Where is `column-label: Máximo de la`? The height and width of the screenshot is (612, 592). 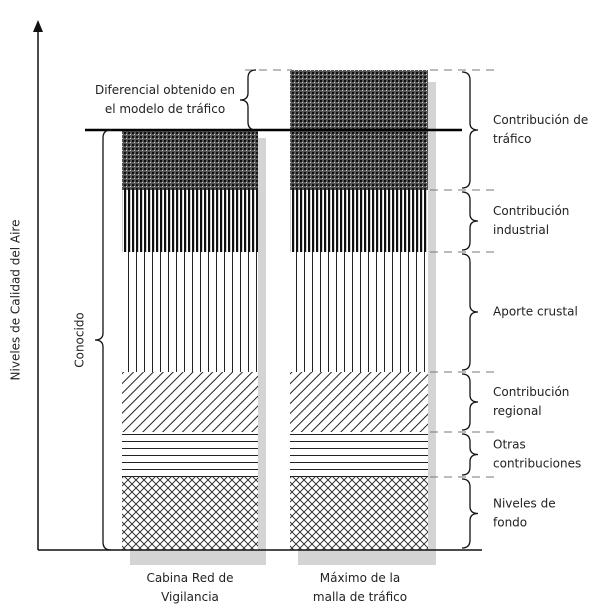
column-label: Máximo de la is located at coordinates (360, 578).